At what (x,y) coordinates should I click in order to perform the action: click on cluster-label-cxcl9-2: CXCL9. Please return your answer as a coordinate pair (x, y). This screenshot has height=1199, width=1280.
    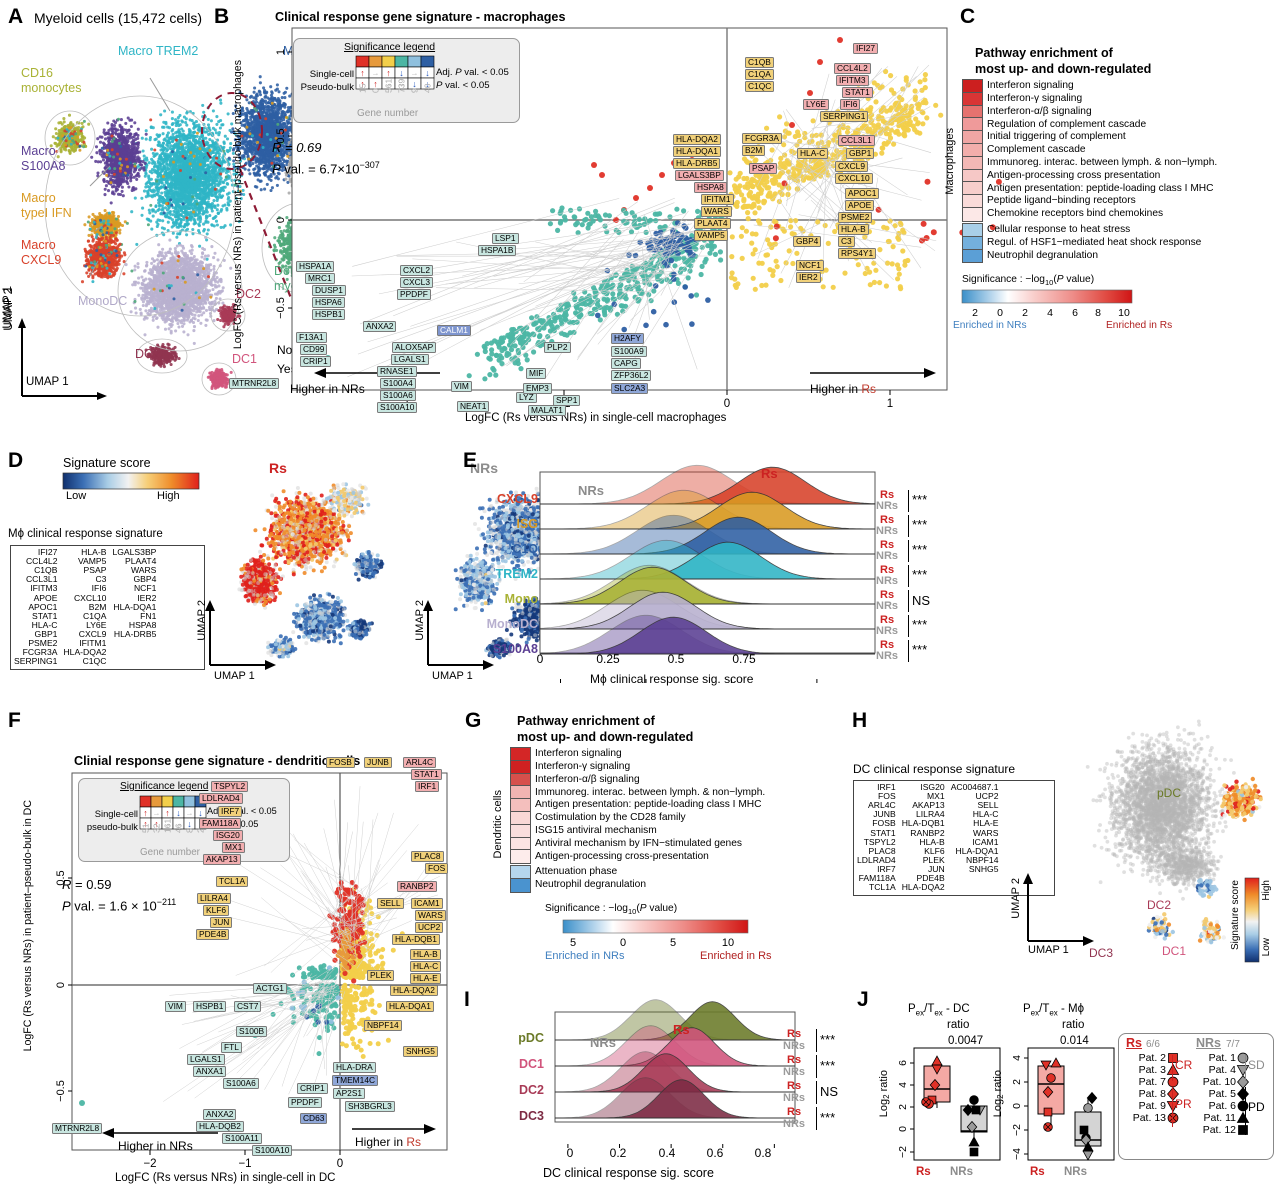
    Looking at the image, I should click on (41, 260).